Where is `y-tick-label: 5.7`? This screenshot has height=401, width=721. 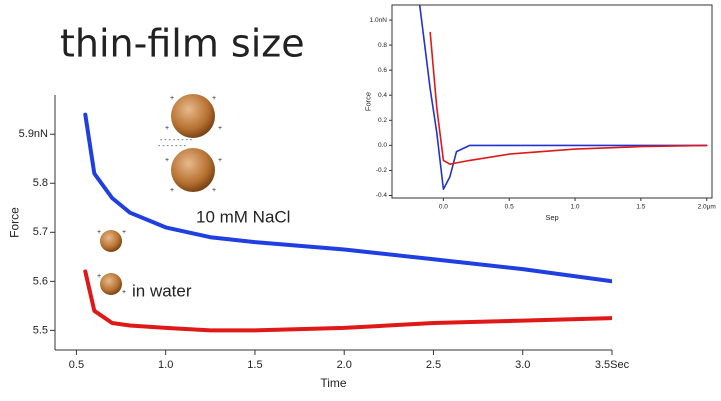 y-tick-label: 5.7 is located at coordinates (40, 232).